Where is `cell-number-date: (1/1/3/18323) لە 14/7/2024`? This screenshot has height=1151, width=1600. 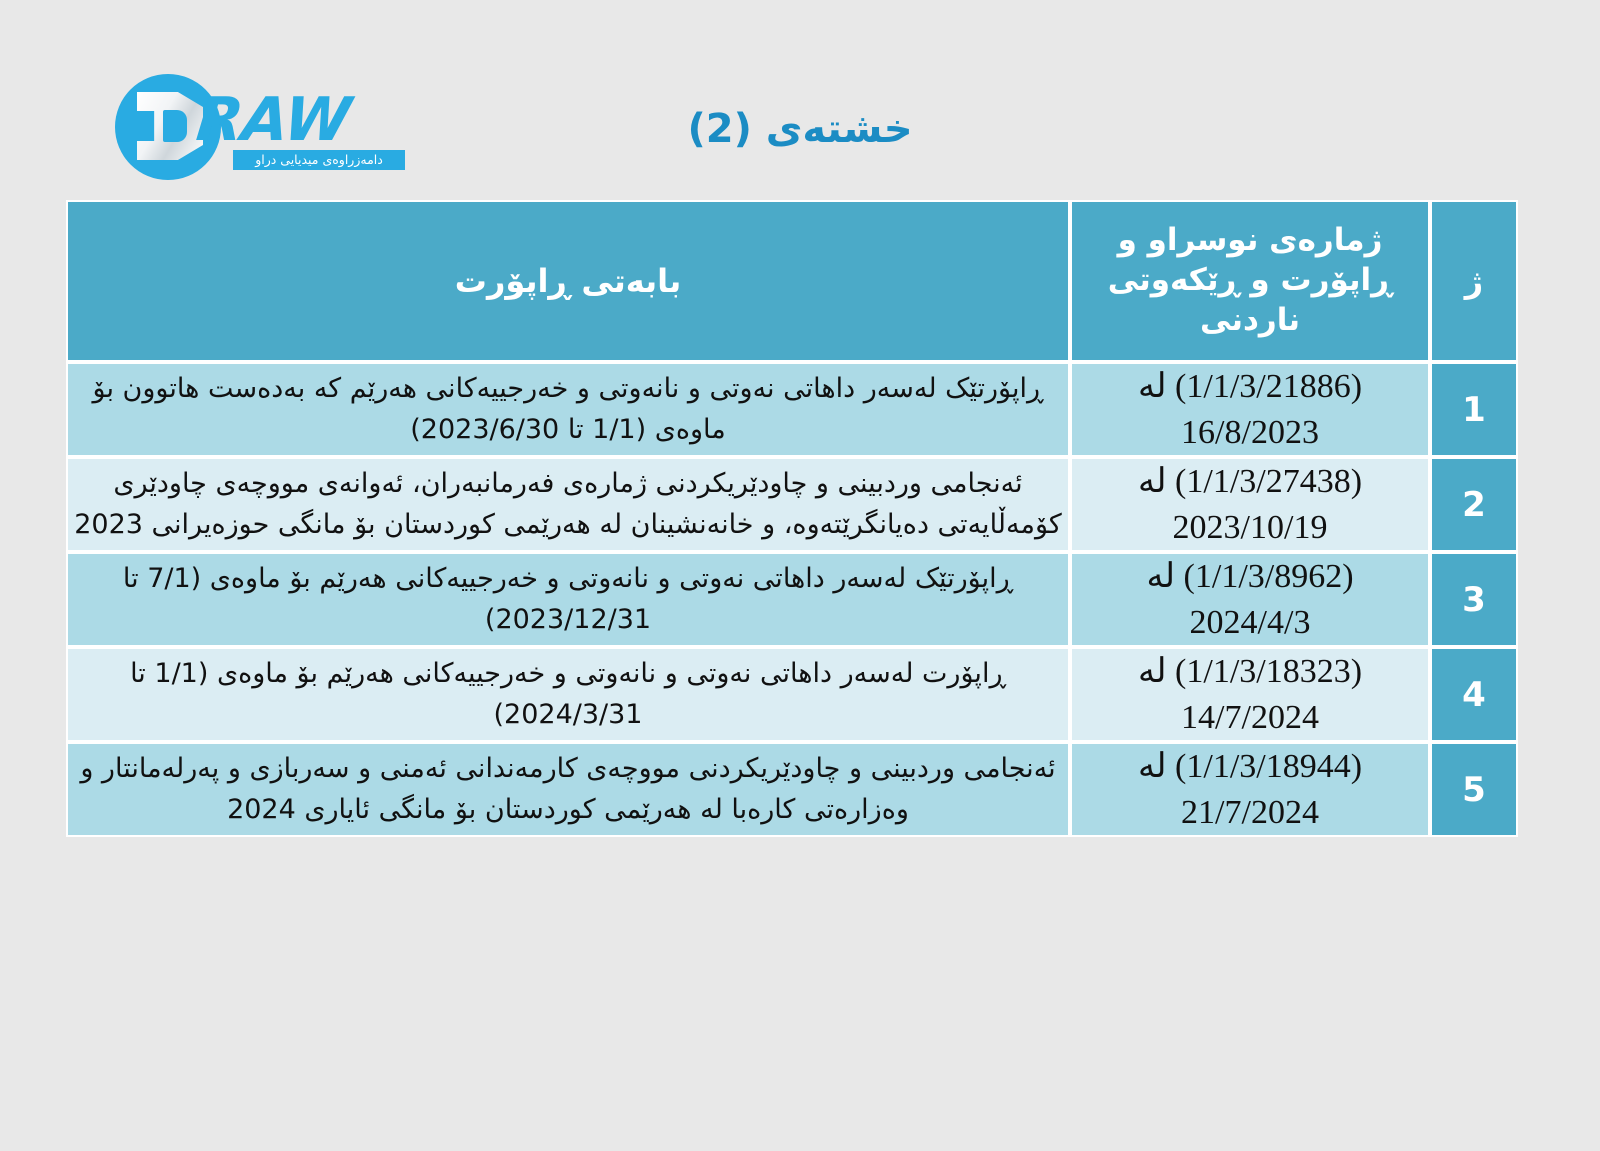
cell-number-date: (1/1/3/18323) لە 14/7/2024 is located at coordinates (1250, 695).